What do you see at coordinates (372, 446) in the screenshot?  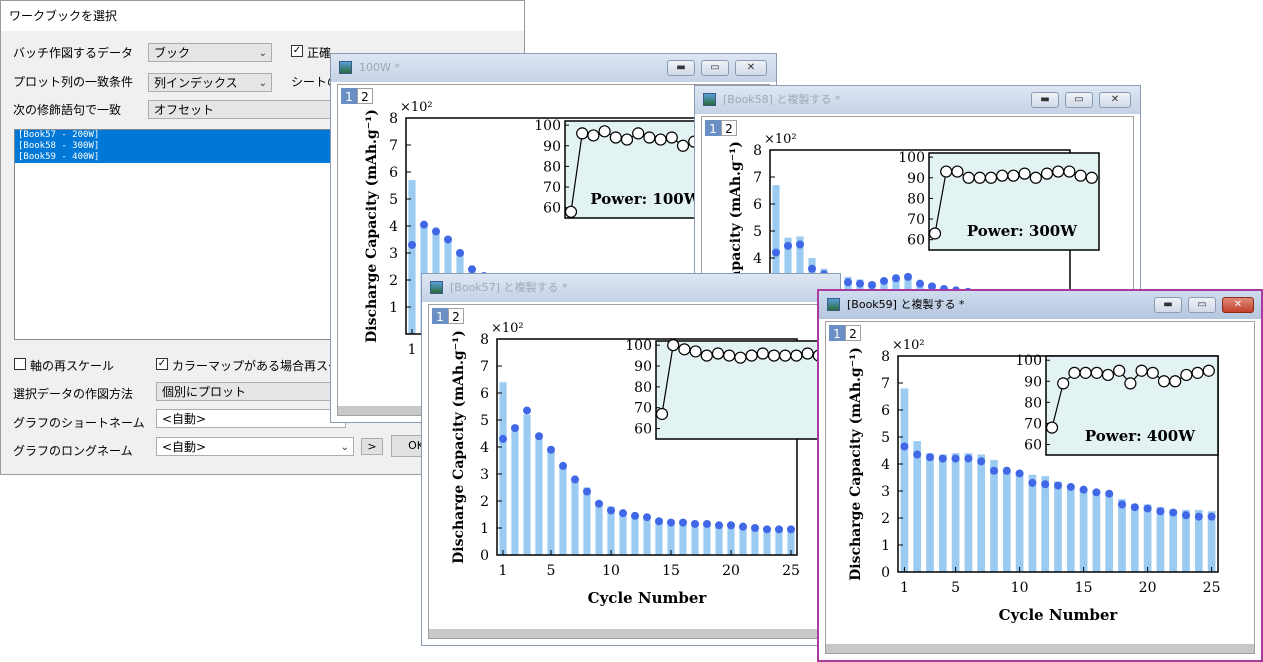 I see `arrow-button: >` at bounding box center [372, 446].